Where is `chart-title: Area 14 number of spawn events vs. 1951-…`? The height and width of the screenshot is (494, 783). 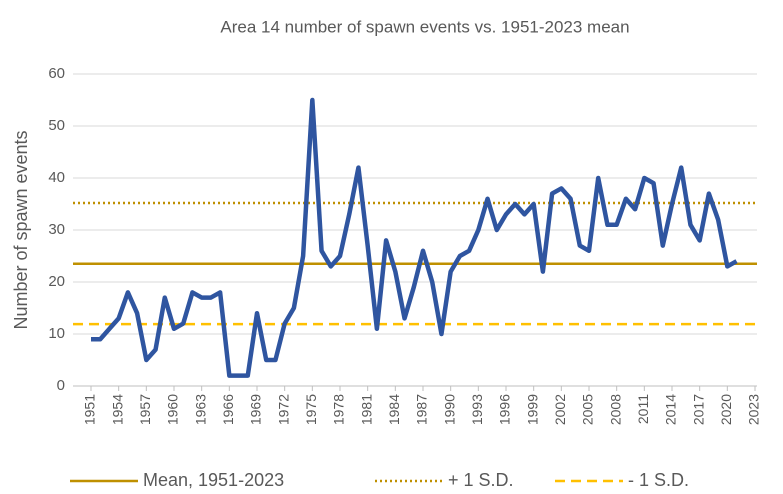
chart-title: Area 14 number of spawn events vs. 1951-… is located at coordinates (424, 26).